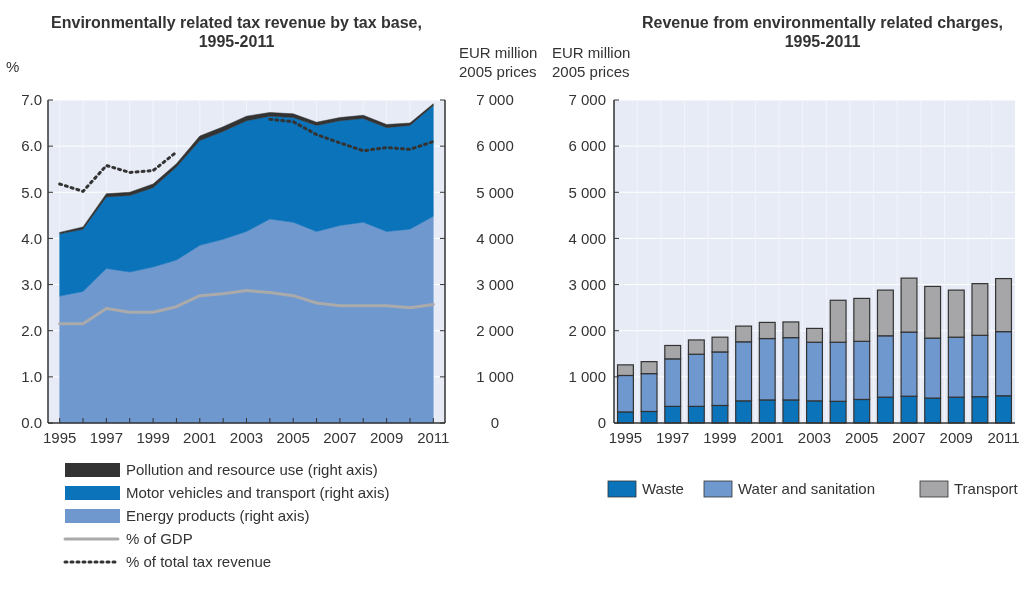  I want to click on y-tick-label: 5 000, so click(587, 192).